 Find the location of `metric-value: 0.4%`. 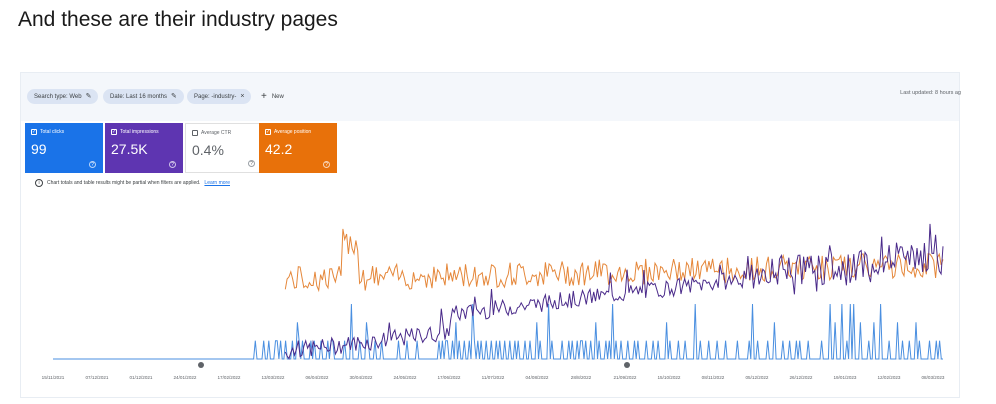

metric-value: 0.4% is located at coordinates (208, 150).